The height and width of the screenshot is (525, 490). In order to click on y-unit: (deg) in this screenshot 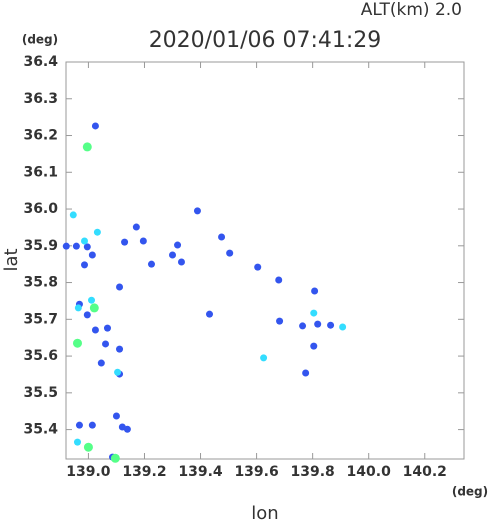, I will do `click(40, 40)`.